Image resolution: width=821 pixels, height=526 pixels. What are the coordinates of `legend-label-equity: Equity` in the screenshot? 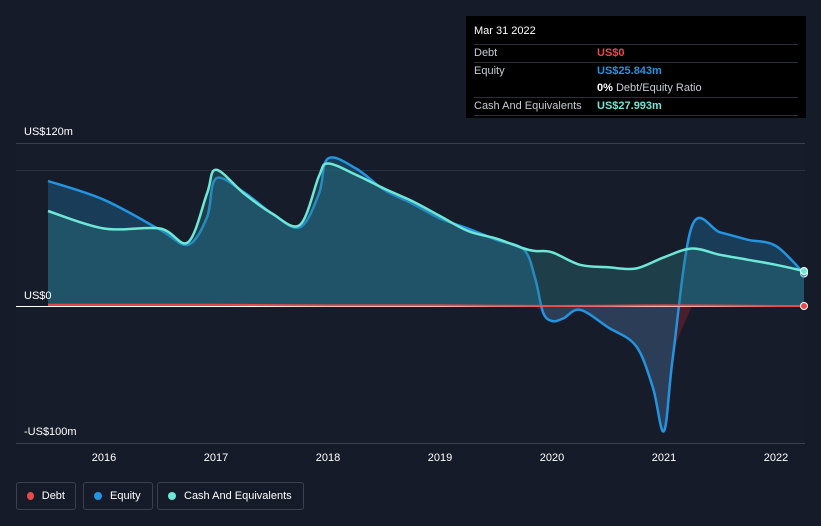 It's located at (125, 496).